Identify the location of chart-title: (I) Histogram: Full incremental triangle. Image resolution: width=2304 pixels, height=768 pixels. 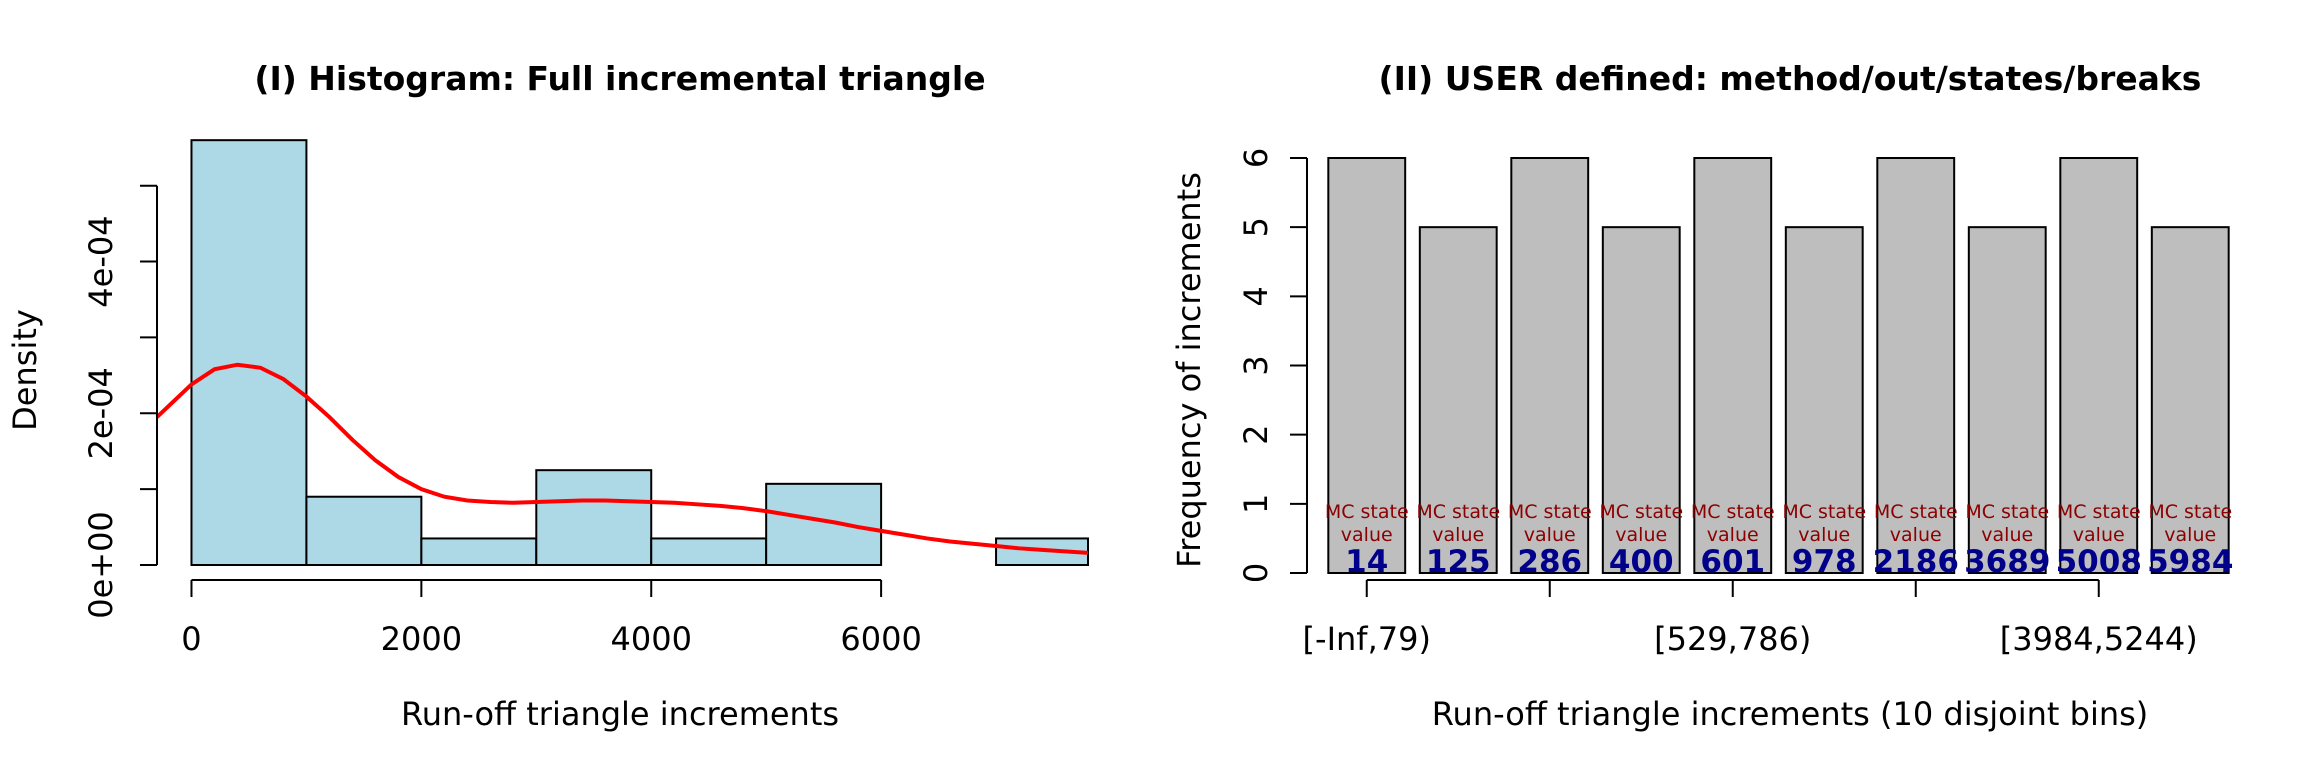
(619, 78).